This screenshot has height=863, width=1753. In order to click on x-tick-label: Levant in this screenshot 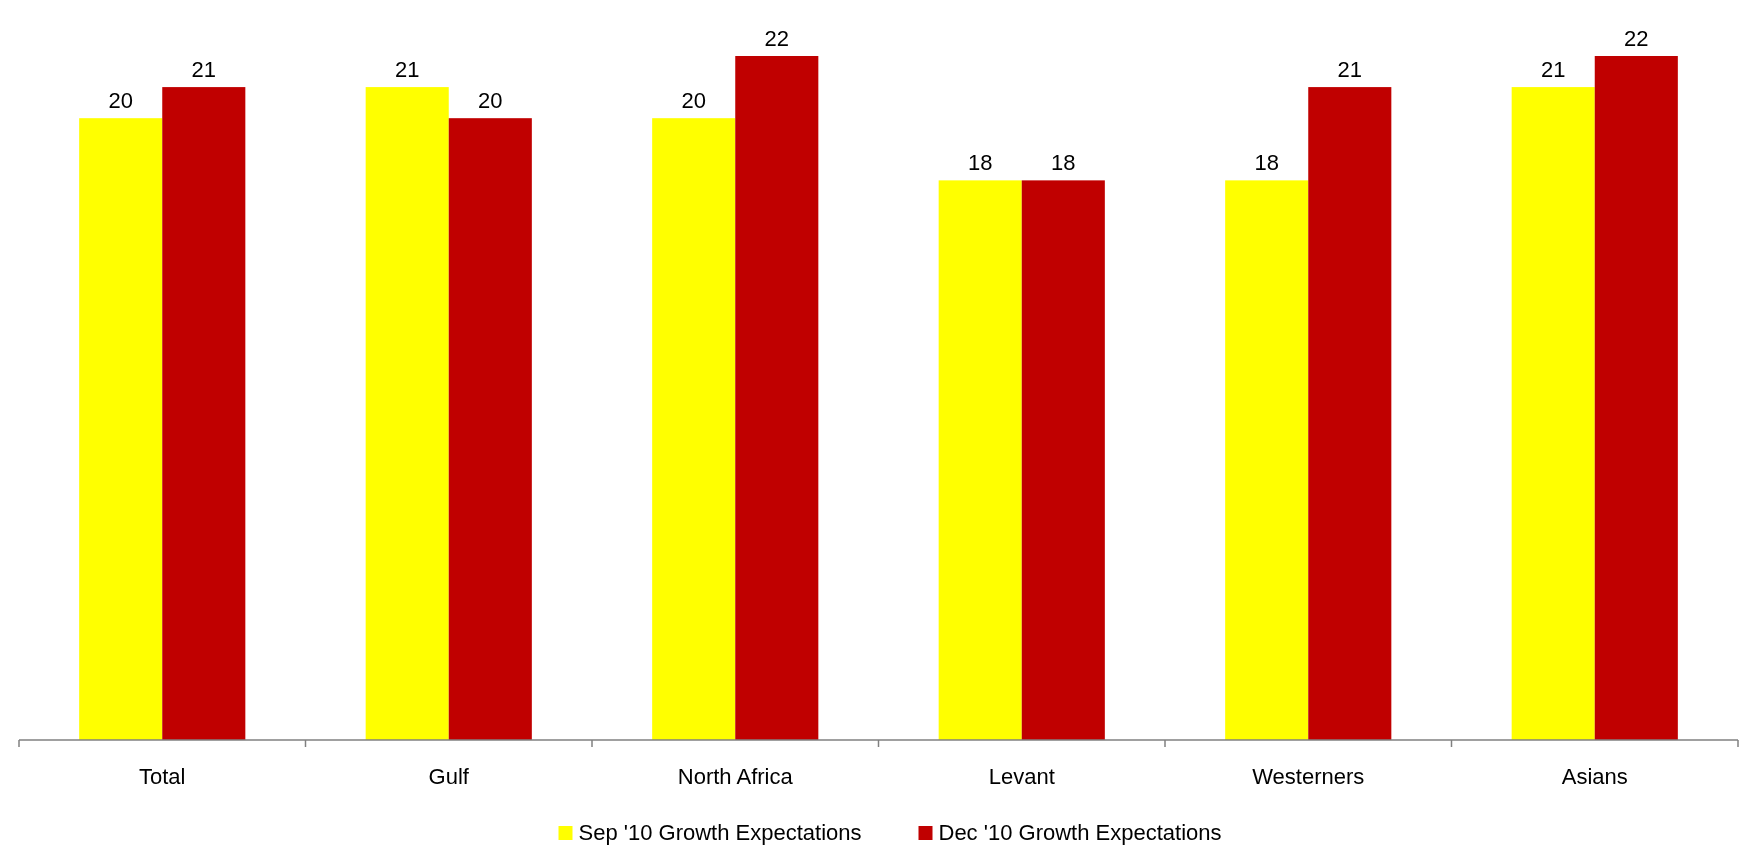, I will do `click(1021, 776)`.